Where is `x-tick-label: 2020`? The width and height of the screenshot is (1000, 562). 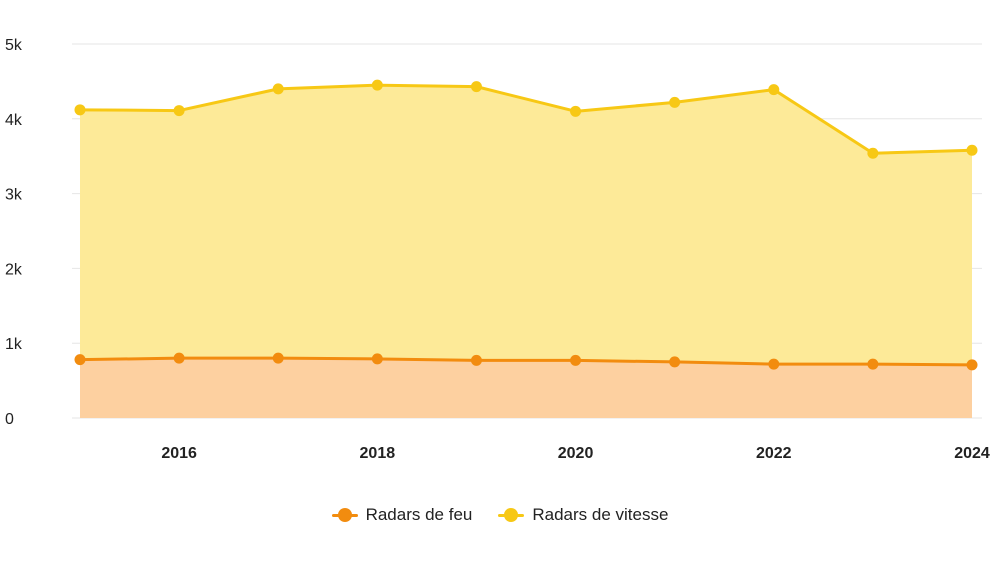 x-tick-label: 2020 is located at coordinates (576, 453).